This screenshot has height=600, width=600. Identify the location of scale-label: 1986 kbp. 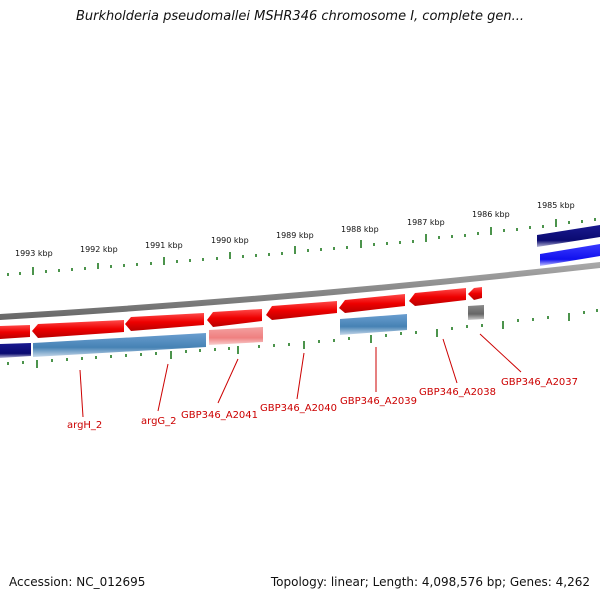
(491, 214).